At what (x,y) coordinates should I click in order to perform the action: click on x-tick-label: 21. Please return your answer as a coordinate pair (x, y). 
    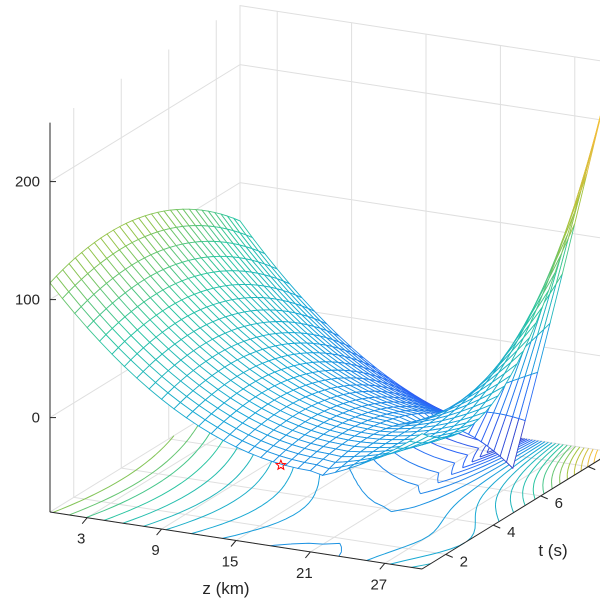
    Looking at the image, I should click on (304, 573).